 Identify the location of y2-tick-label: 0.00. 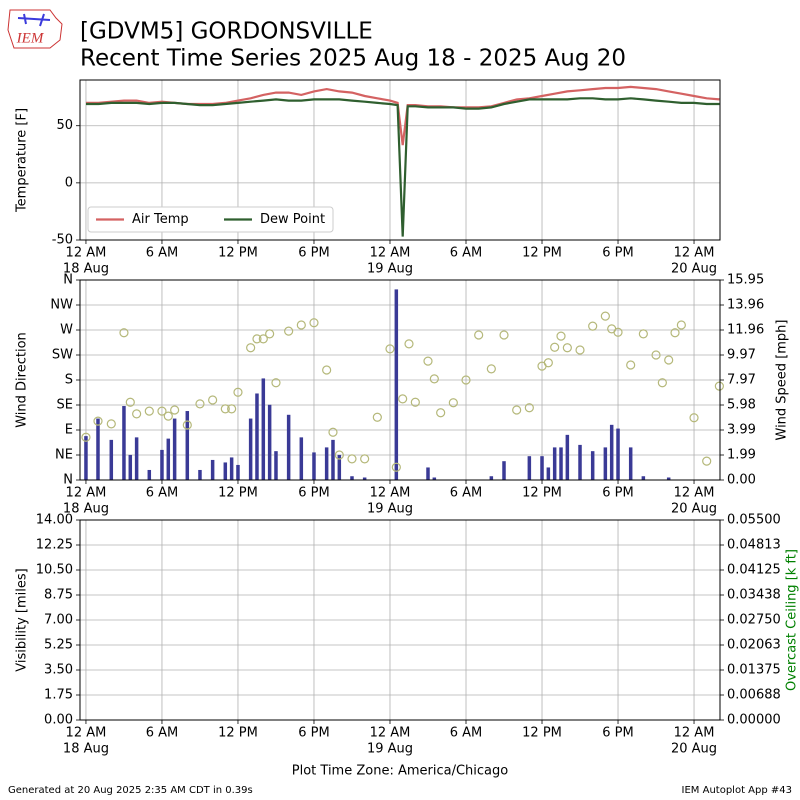
(741, 480).